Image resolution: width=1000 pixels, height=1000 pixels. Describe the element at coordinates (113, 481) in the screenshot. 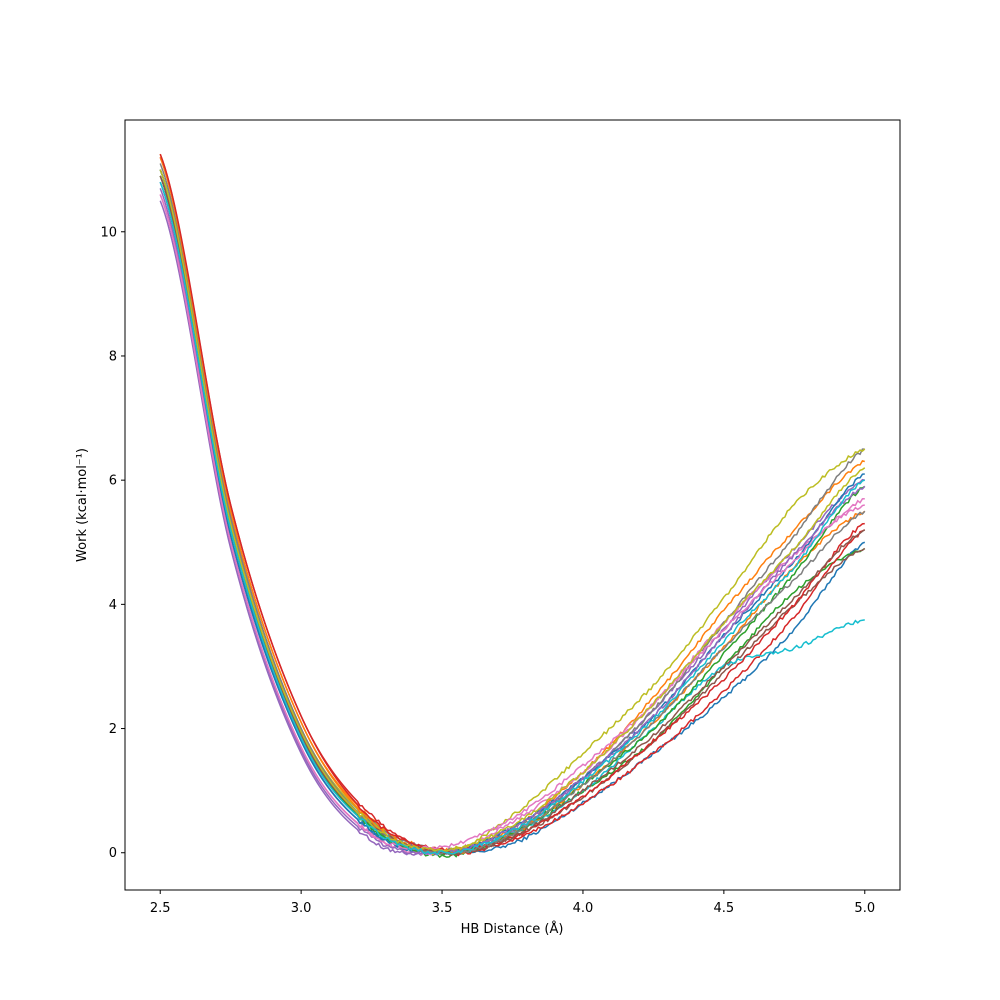

I see `y-tick-label: 6` at that location.